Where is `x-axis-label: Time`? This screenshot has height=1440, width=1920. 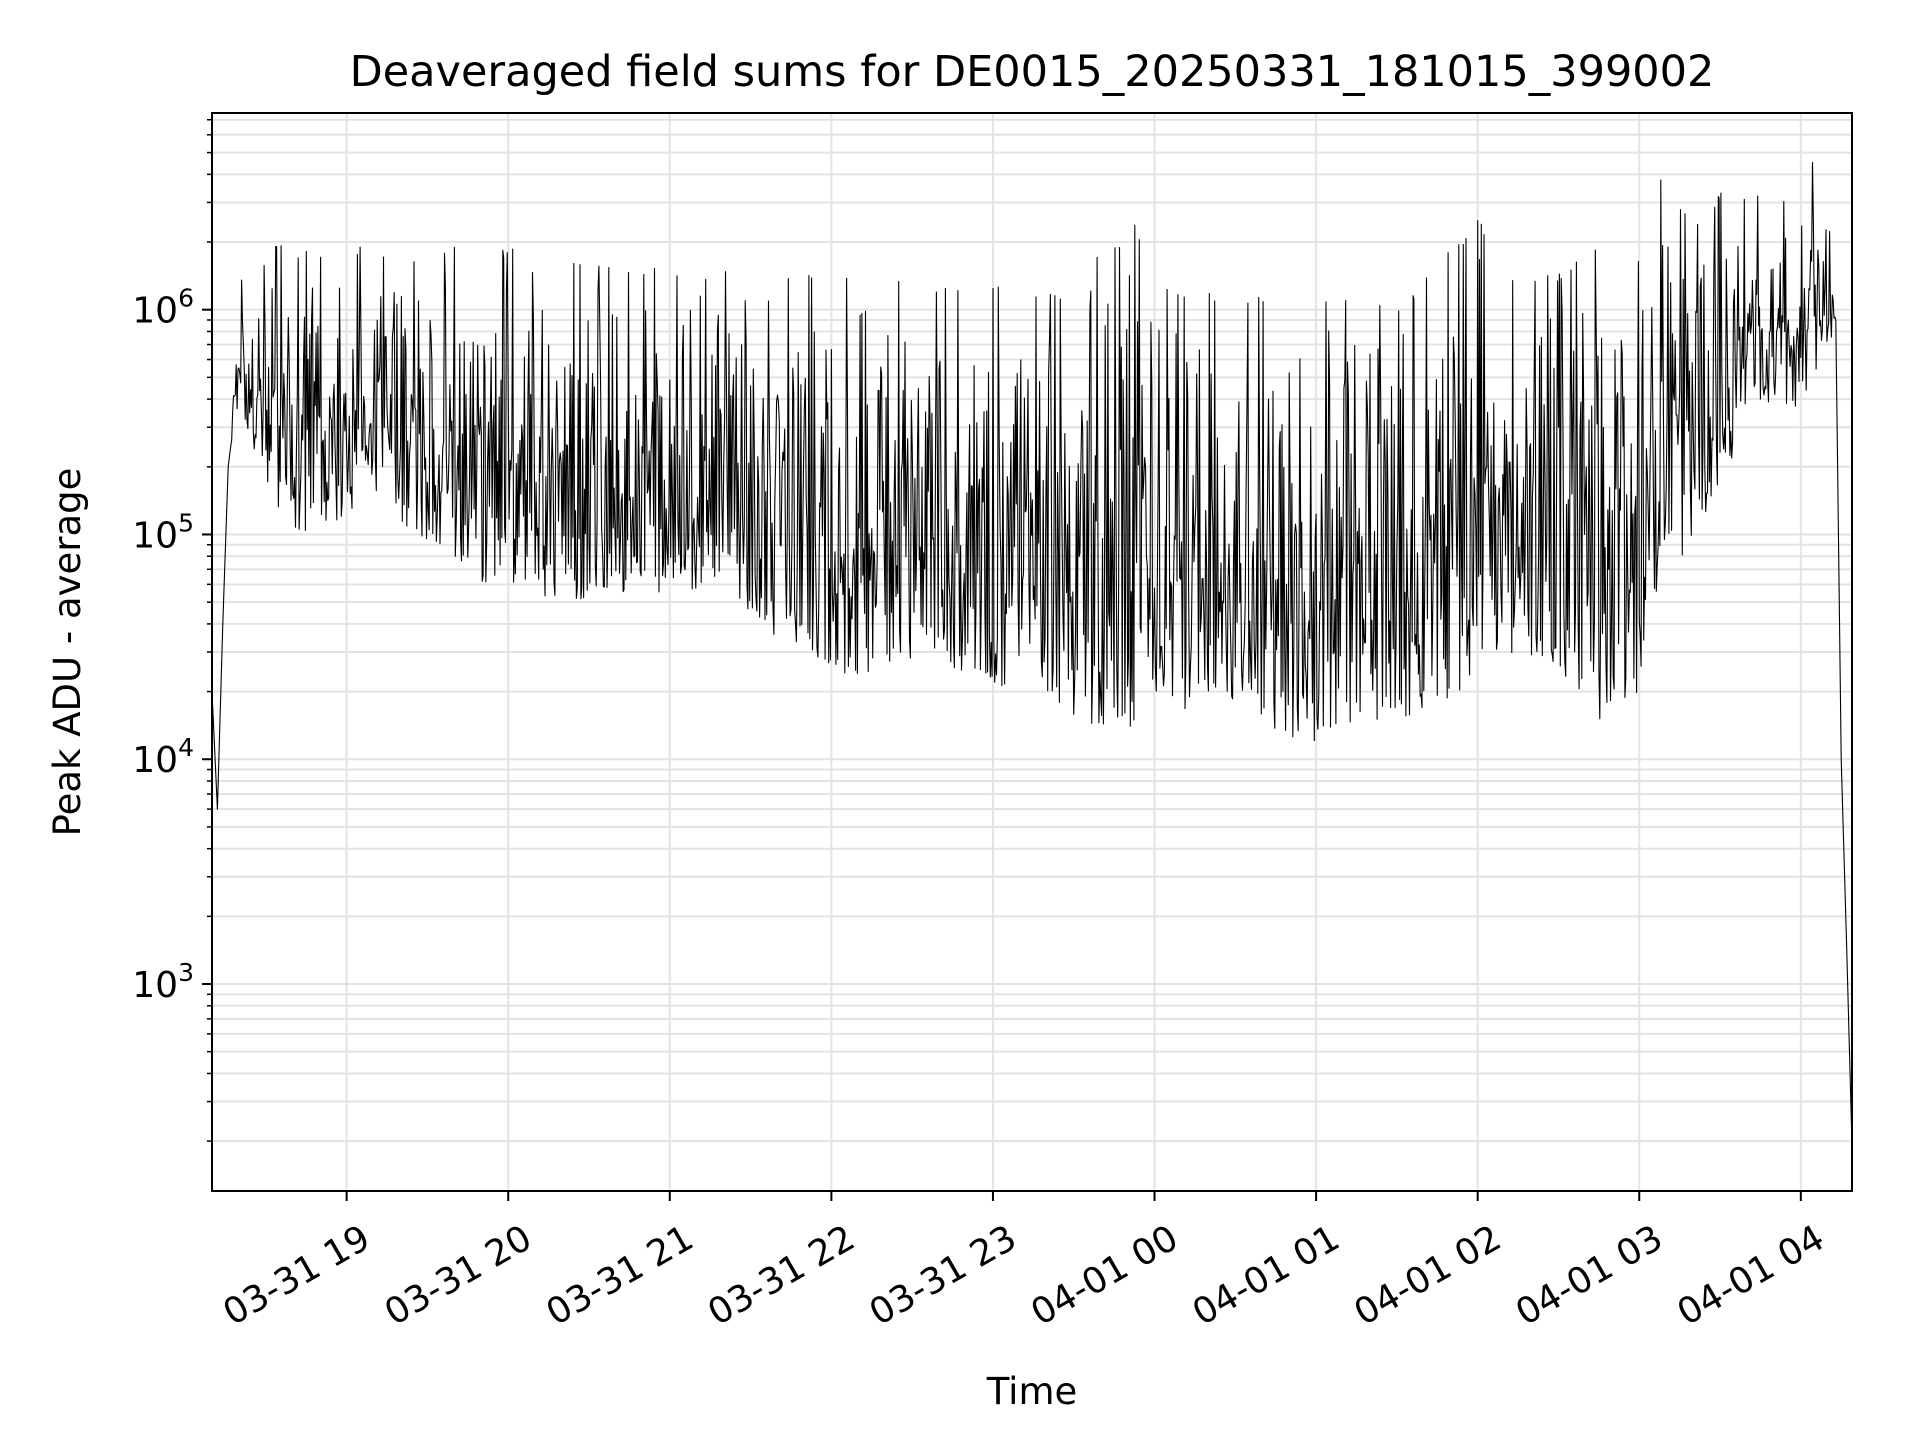 x-axis-label: Time is located at coordinates (1032, 1391).